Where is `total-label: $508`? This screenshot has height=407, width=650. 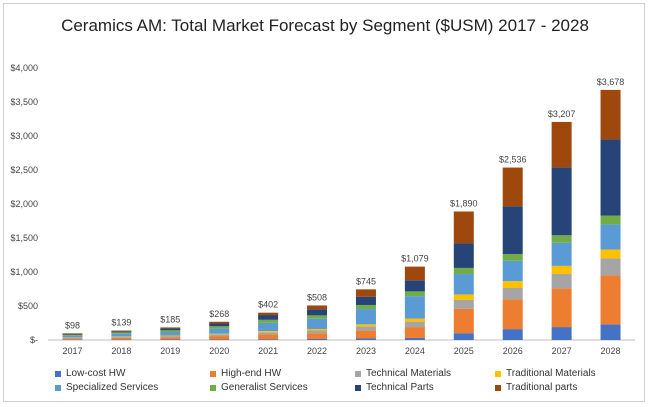
total-label: $508 is located at coordinates (317, 297).